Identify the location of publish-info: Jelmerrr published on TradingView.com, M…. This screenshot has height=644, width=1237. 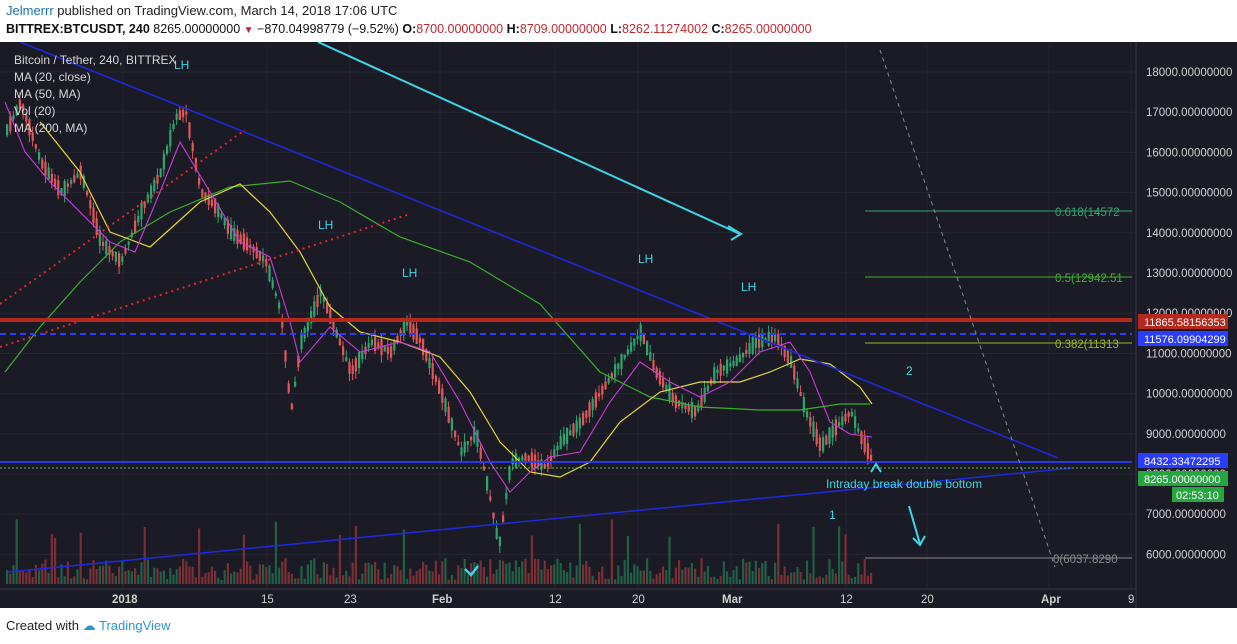
(201, 10).